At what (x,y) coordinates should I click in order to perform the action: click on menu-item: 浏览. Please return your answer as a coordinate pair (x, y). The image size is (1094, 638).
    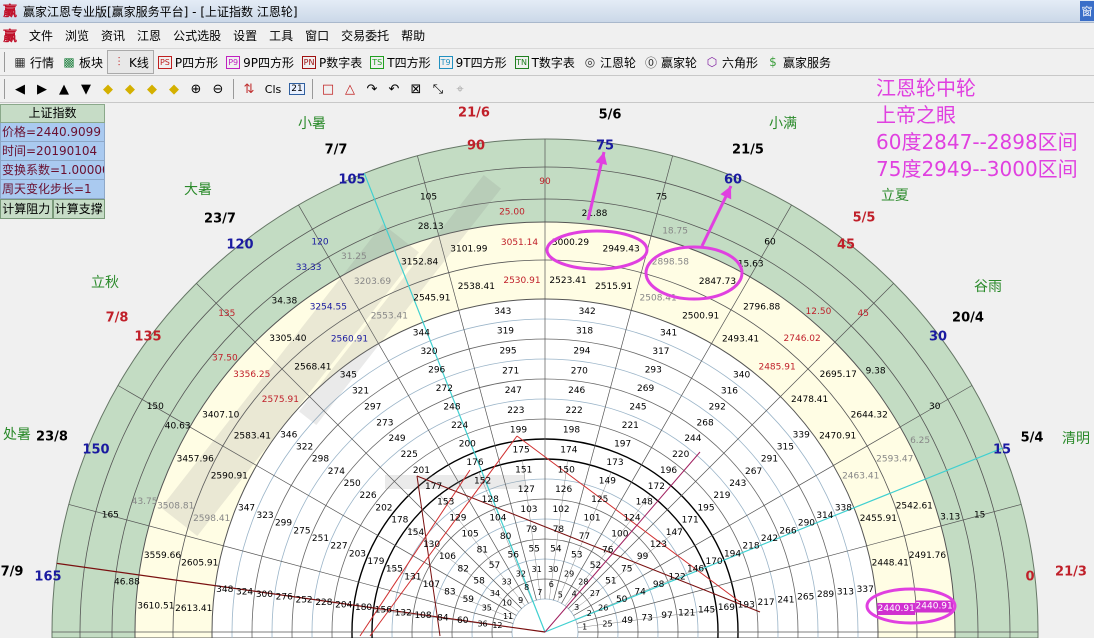
    Looking at the image, I should click on (77, 36).